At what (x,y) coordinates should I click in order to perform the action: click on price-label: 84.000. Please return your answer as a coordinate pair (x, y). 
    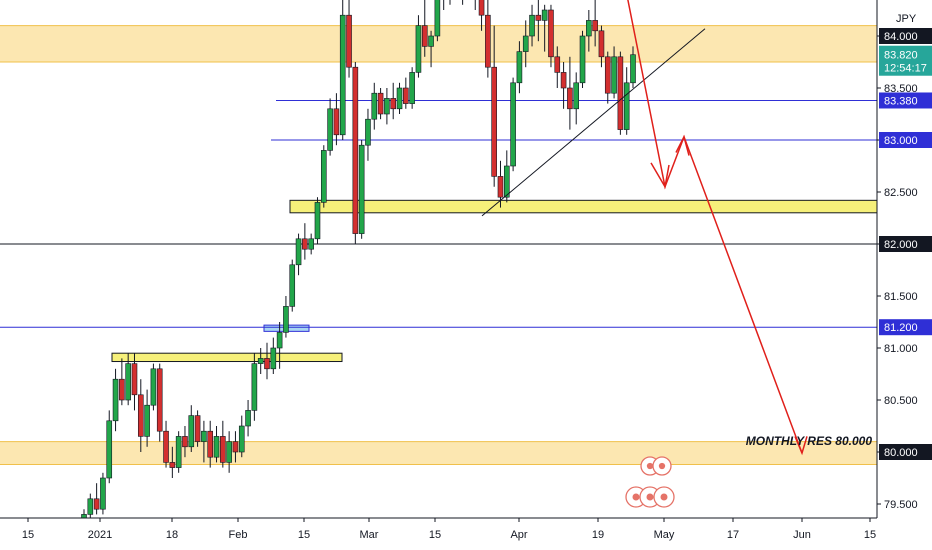
    Looking at the image, I should click on (905, 36).